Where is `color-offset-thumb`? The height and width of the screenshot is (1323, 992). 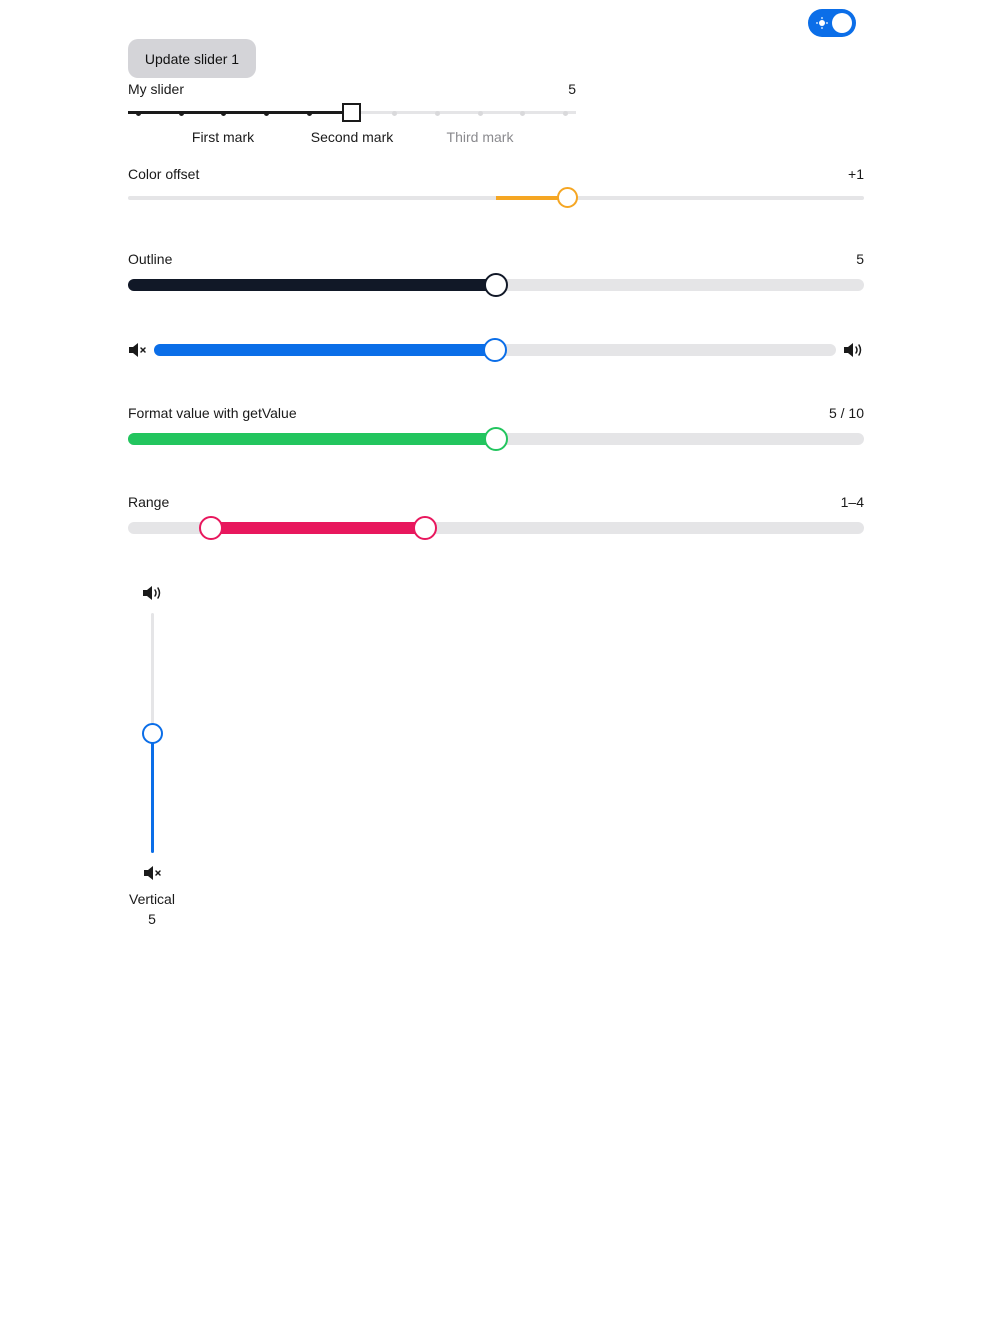 color-offset-thumb is located at coordinates (567, 197).